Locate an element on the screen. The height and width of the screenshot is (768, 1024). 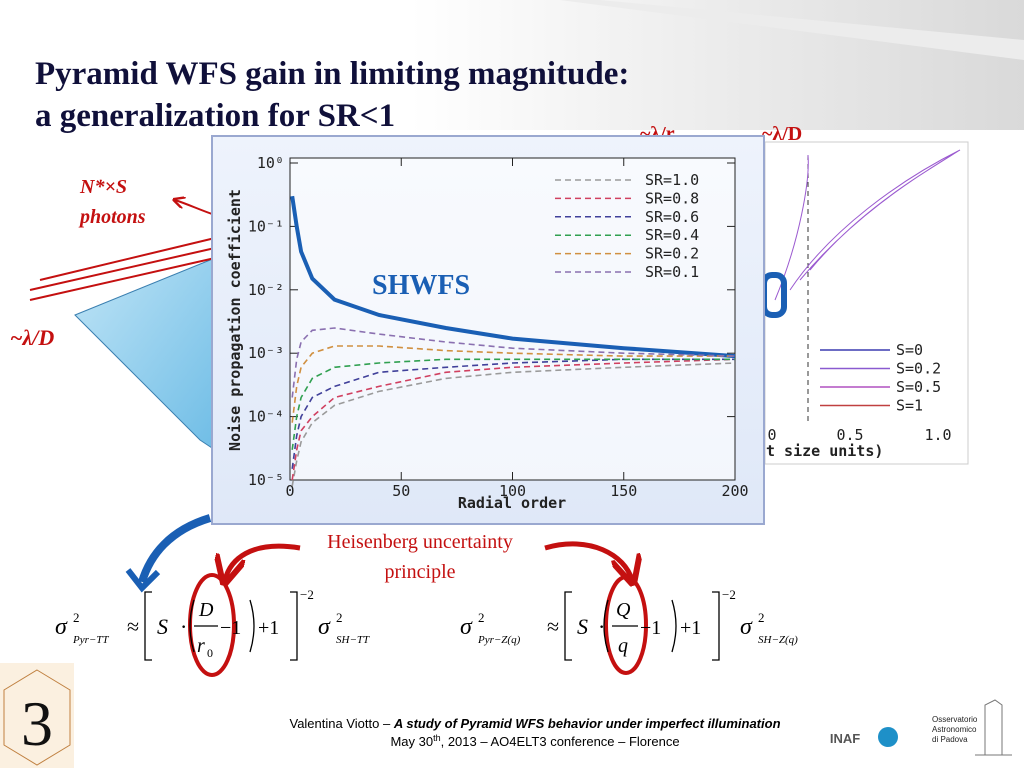
x-tick-label: 0.5 is located at coordinates (849, 435).